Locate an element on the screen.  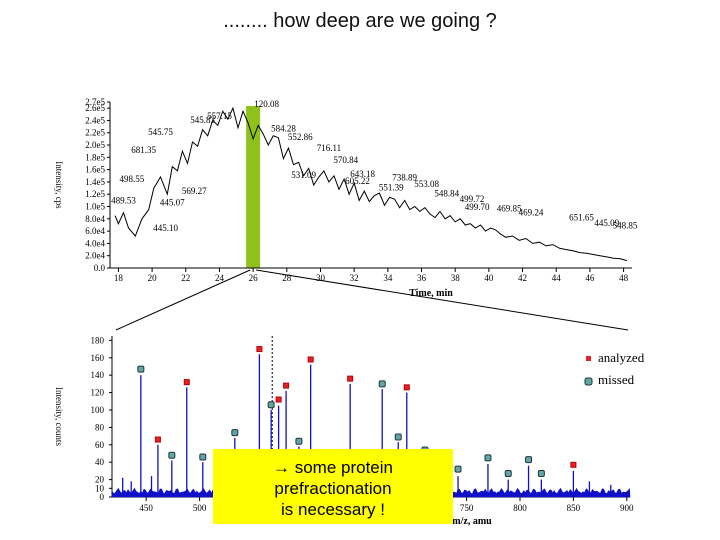
lower-y-tick-label: 100 is located at coordinates (98, 410).